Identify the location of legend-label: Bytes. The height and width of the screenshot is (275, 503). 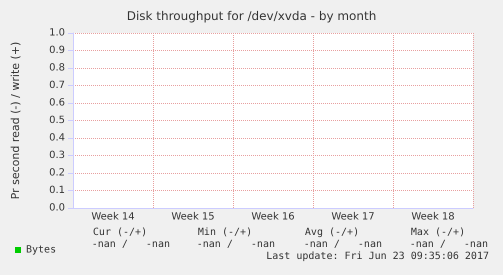
(41, 250).